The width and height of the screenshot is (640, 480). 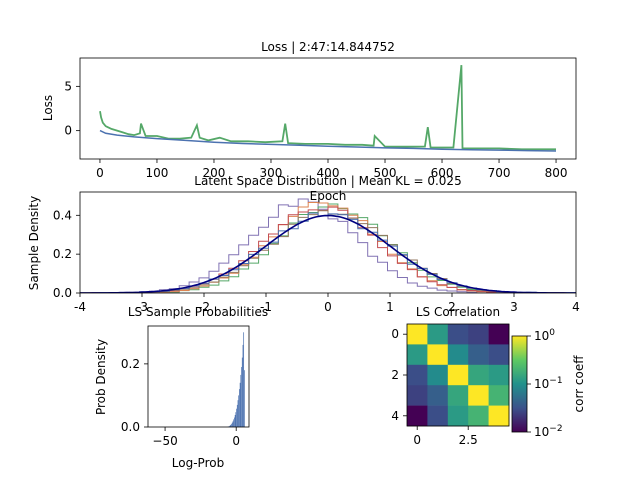 What do you see at coordinates (458, 312) in the screenshot?
I see `corr-title: LS Correlation` at bounding box center [458, 312].